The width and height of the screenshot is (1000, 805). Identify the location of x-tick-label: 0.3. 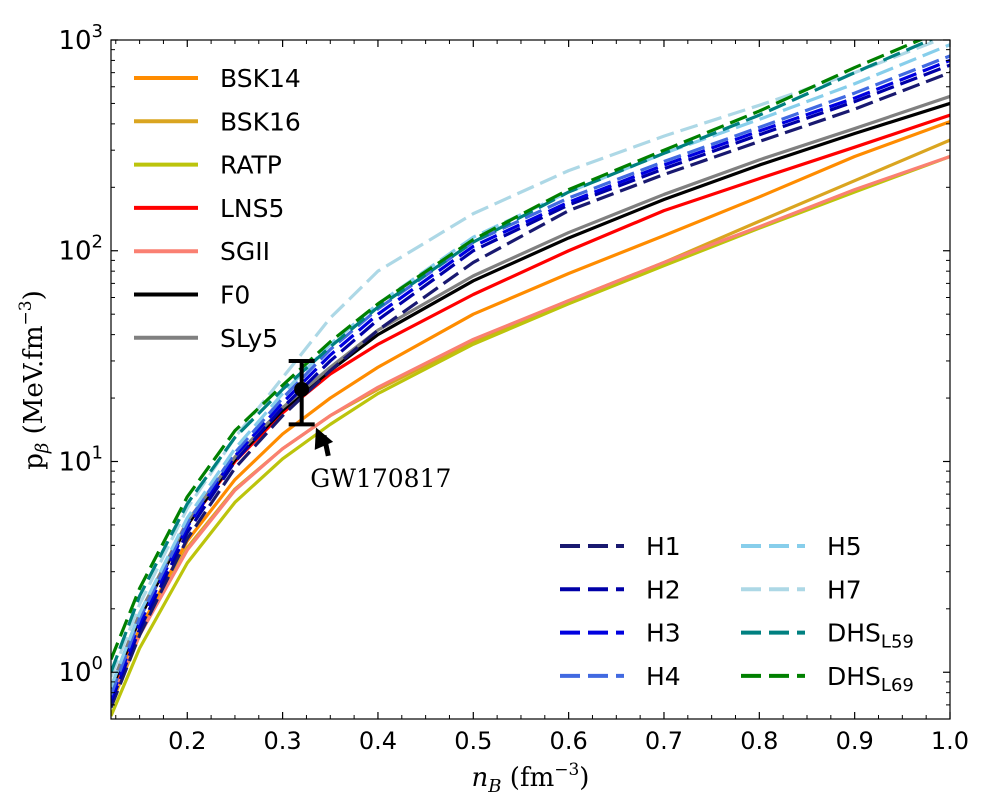
(283, 741).